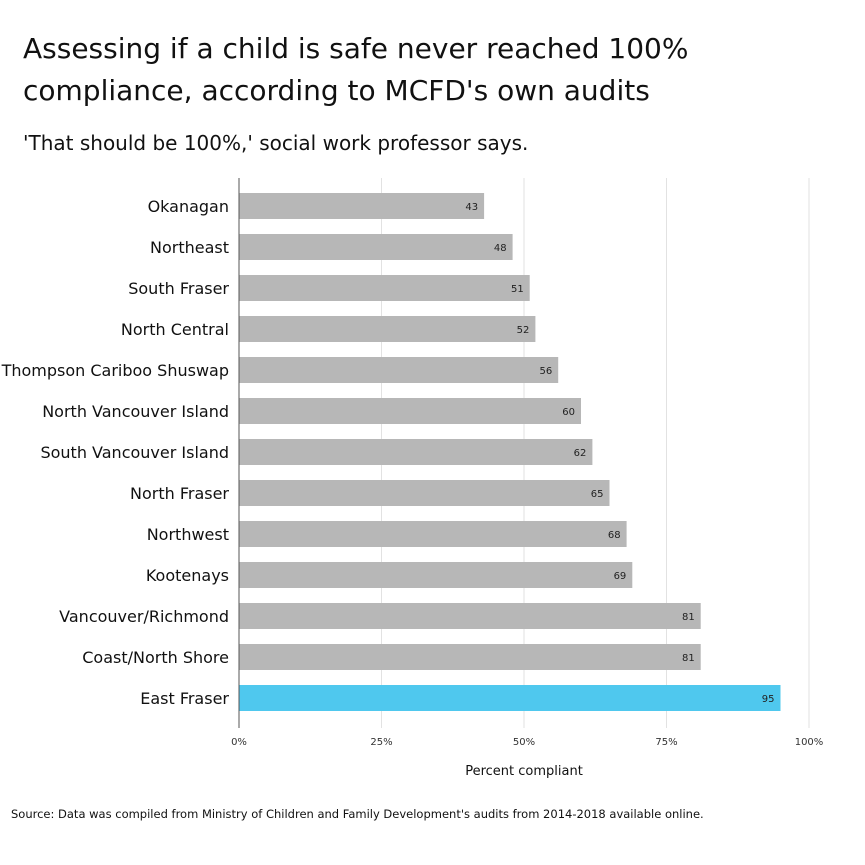  Describe the element at coordinates (568, 412) in the screenshot. I see `value-label-5: 60` at that location.